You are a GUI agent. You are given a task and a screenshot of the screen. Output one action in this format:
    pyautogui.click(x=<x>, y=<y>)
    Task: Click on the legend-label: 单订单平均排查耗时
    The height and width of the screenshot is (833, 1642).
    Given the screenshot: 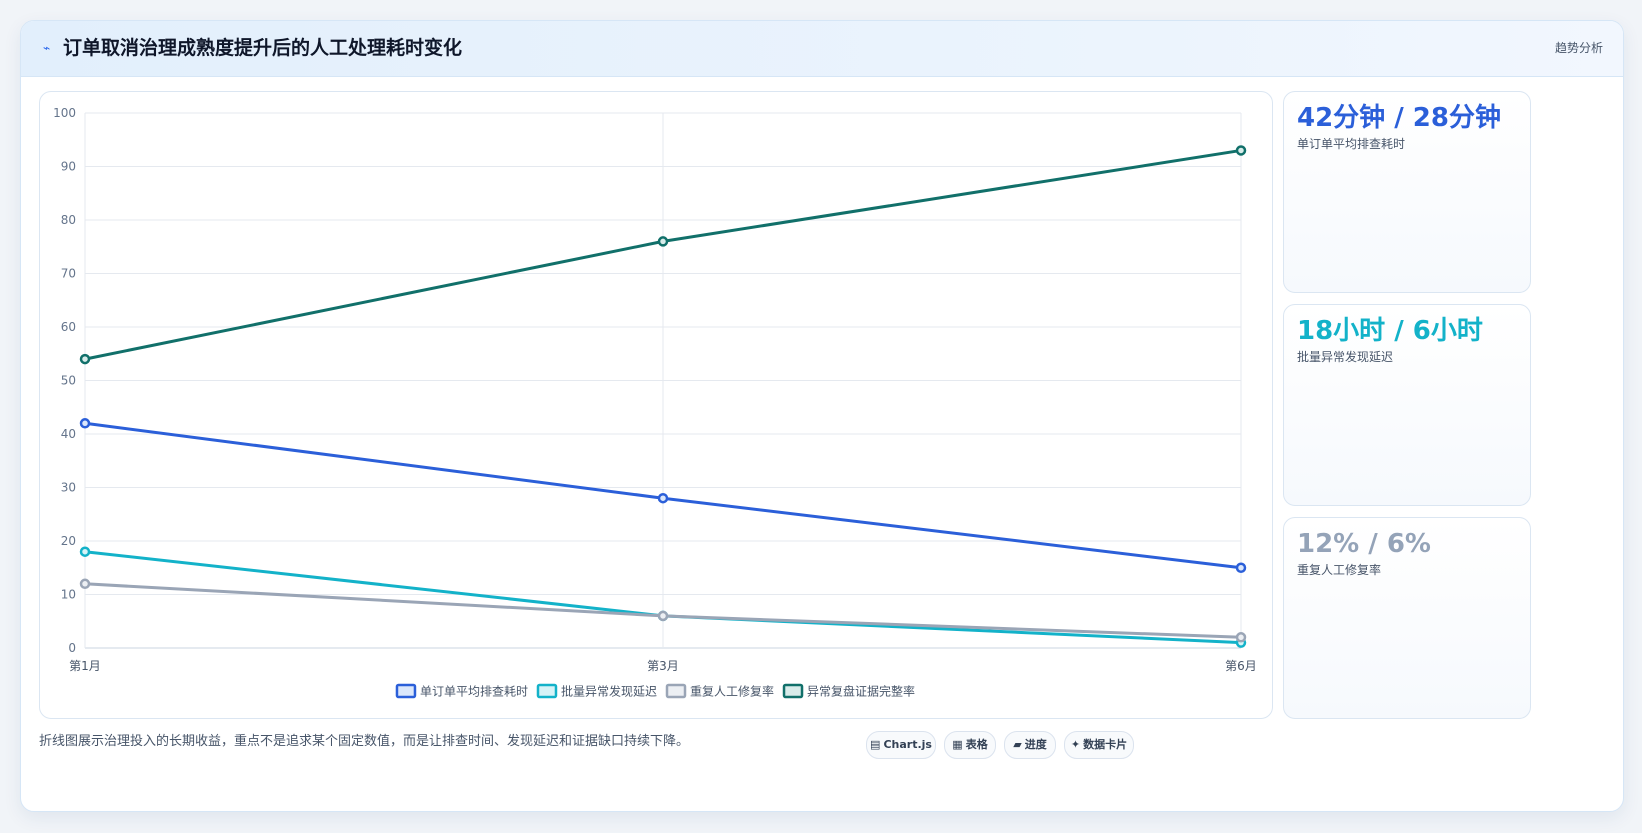 What is the action you would take?
    pyautogui.click(x=474, y=692)
    